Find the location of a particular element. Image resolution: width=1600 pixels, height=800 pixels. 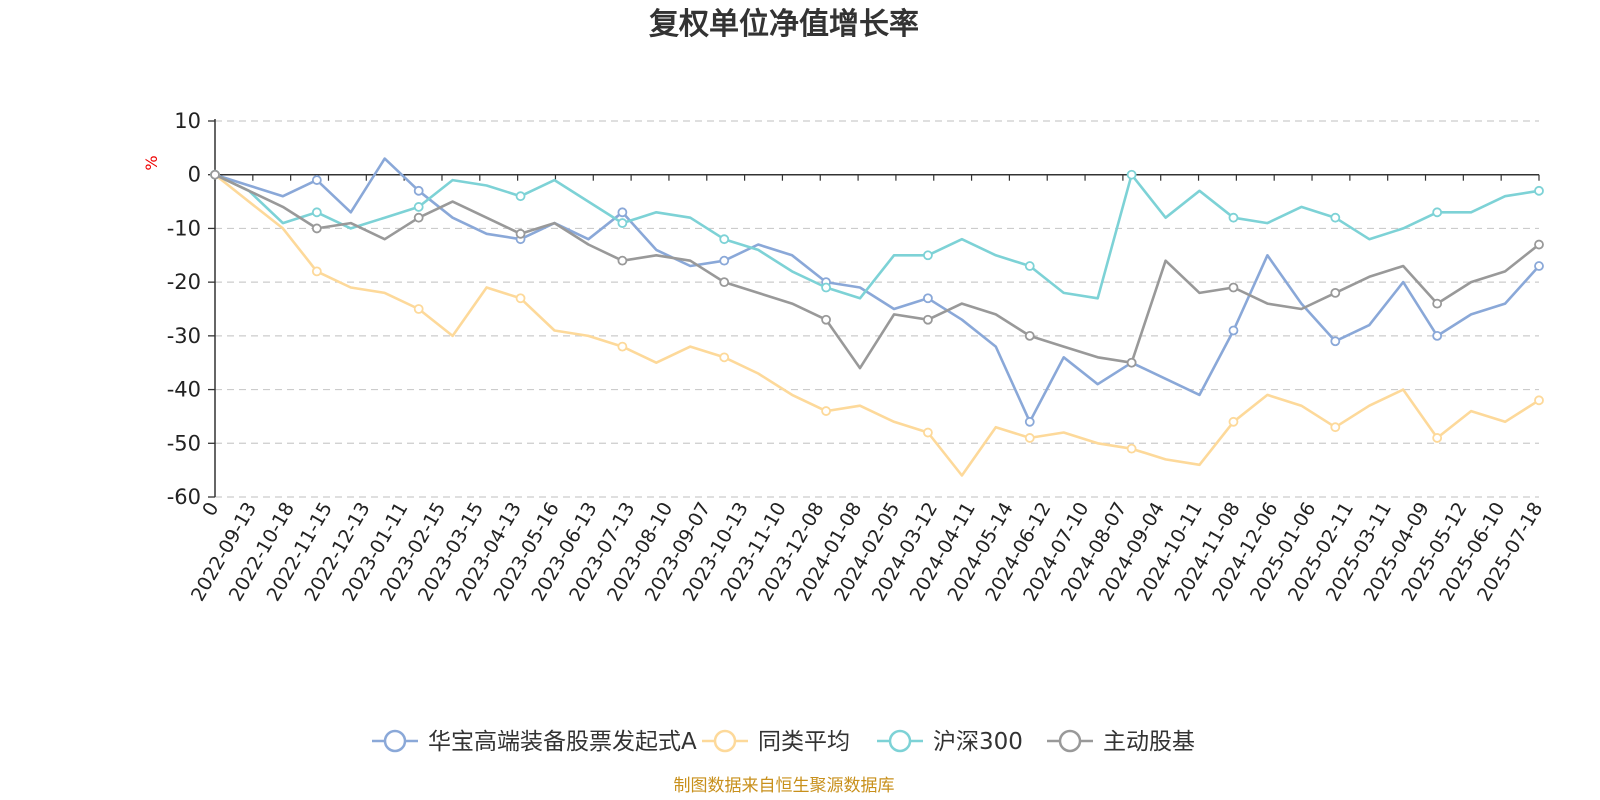

legend-item: 主动股基 is located at coordinates (1121, 742).